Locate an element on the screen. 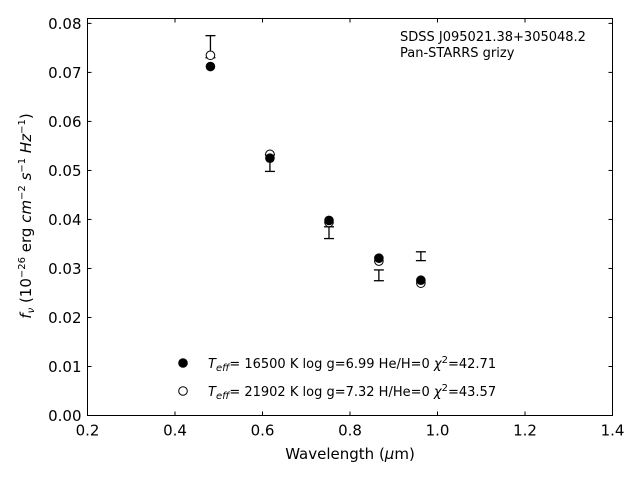  legend-marker-filled-circle is located at coordinates (183, 363).